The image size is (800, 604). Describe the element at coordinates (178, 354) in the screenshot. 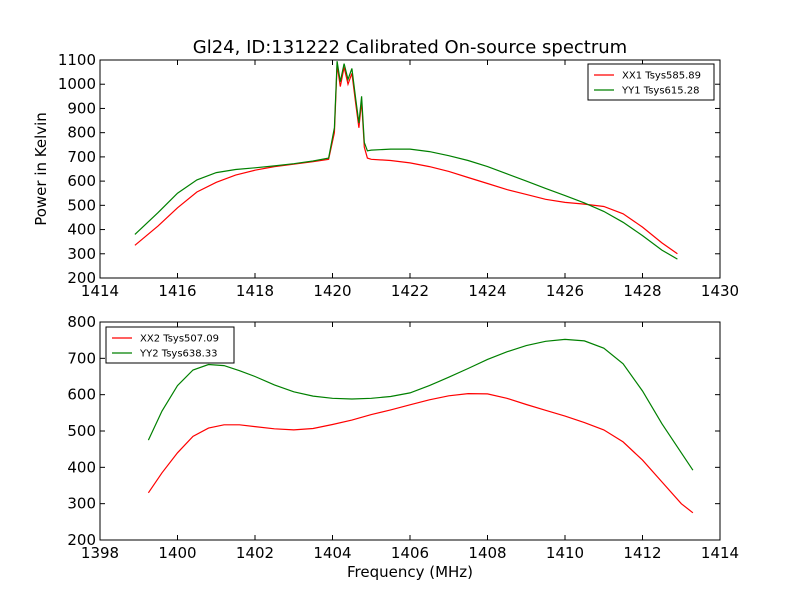

I see `legend-entry-label: YY2 Tsys638.33` at that location.